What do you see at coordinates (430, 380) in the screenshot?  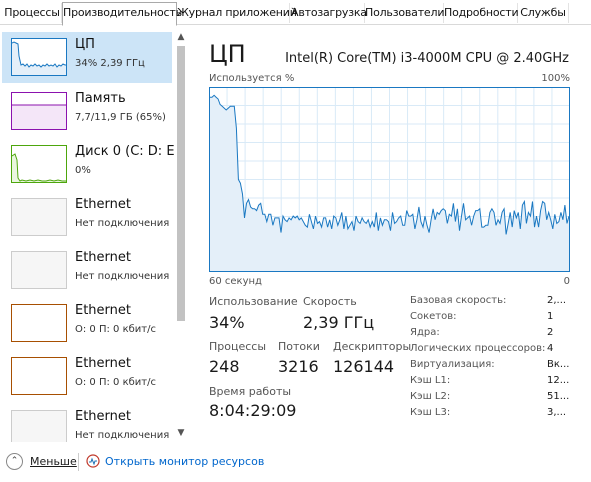 I see `l1-cache-label: Кэш L1:` at bounding box center [430, 380].